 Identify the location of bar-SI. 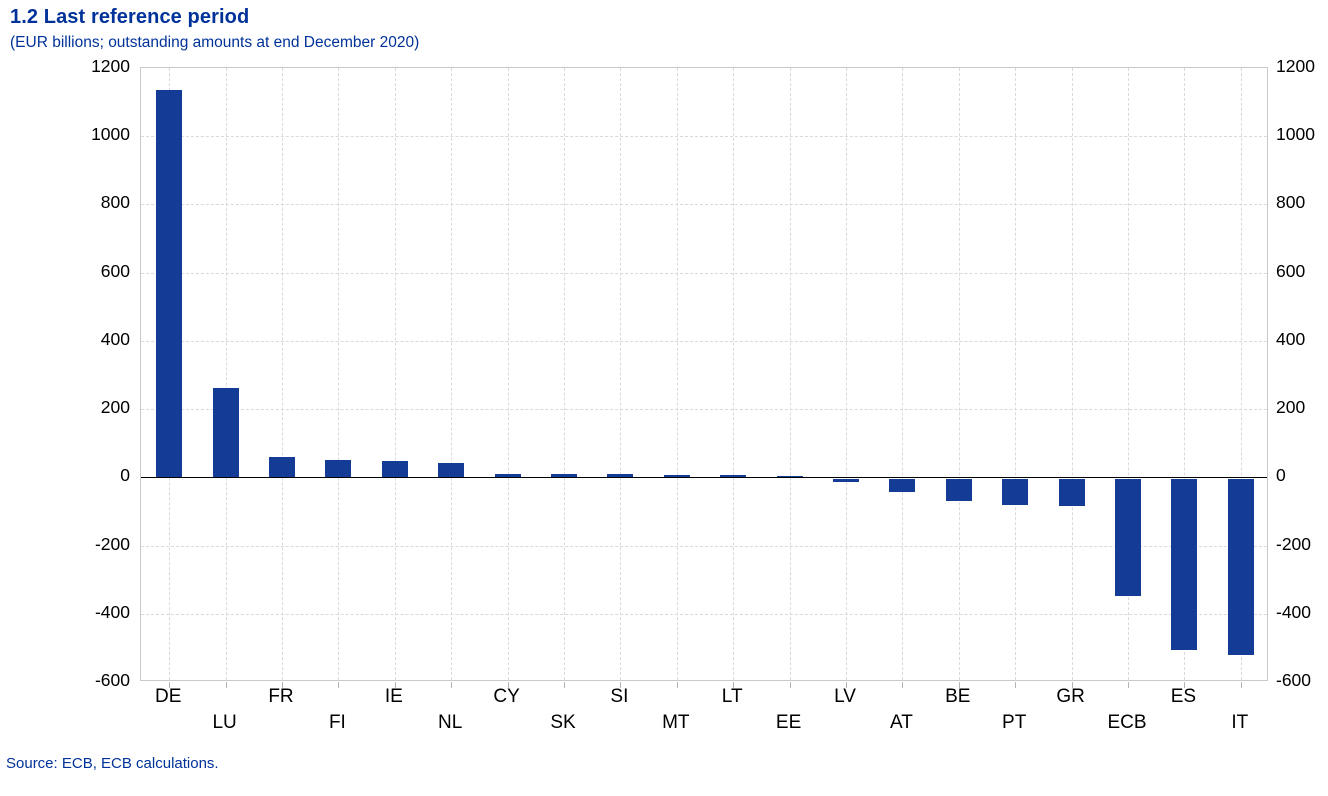
(620, 476).